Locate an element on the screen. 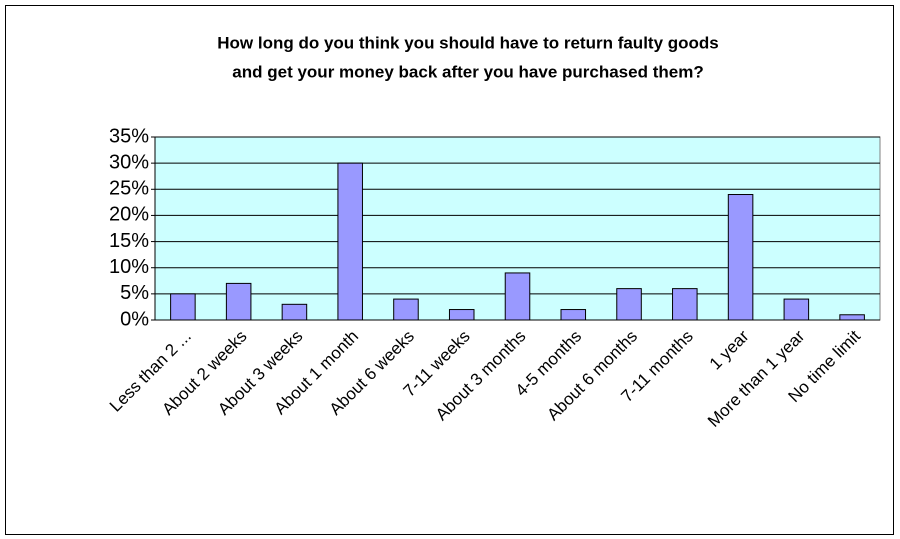  y-tick-label: 15% is located at coordinates (129, 241).